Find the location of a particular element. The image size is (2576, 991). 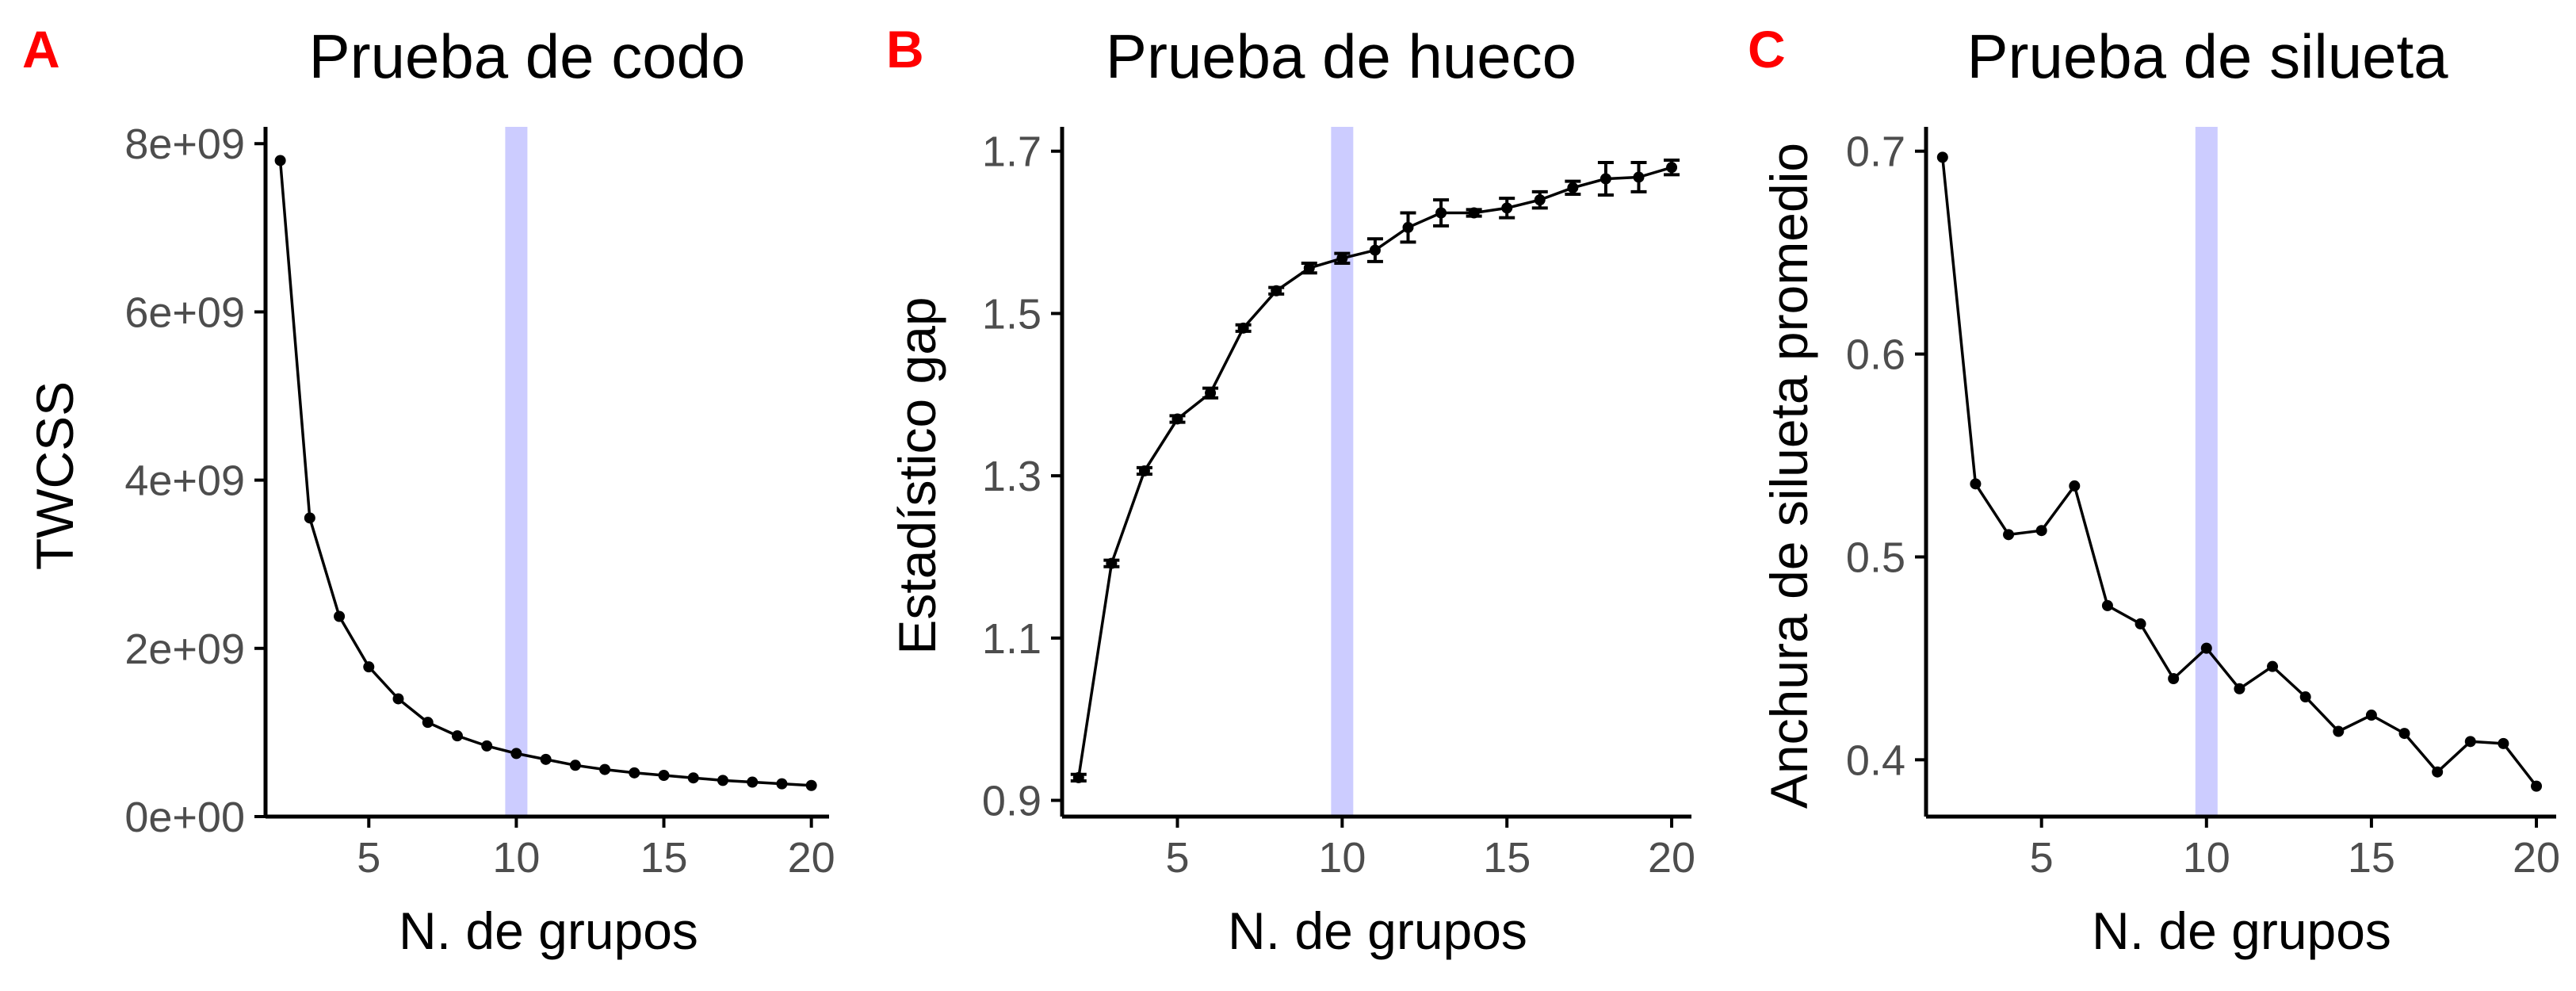

x-axis-label-a: N. de grupos is located at coordinates (548, 930).